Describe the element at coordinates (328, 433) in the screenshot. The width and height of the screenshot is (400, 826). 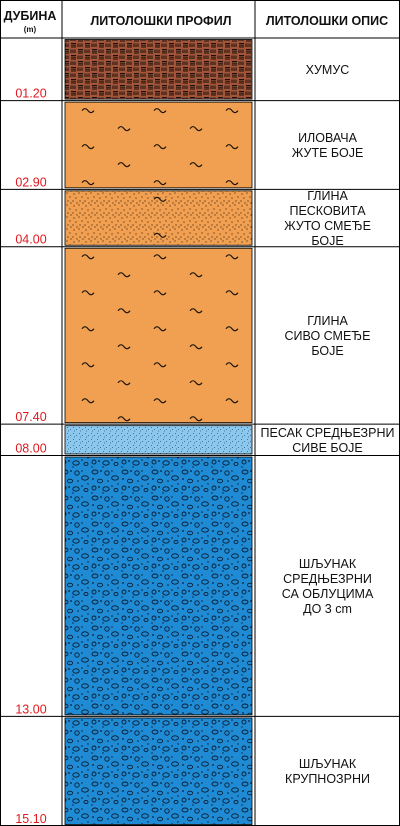
I see `layer-description-line: ПЕСАК СРЕДЊЕЗРНИ` at that location.